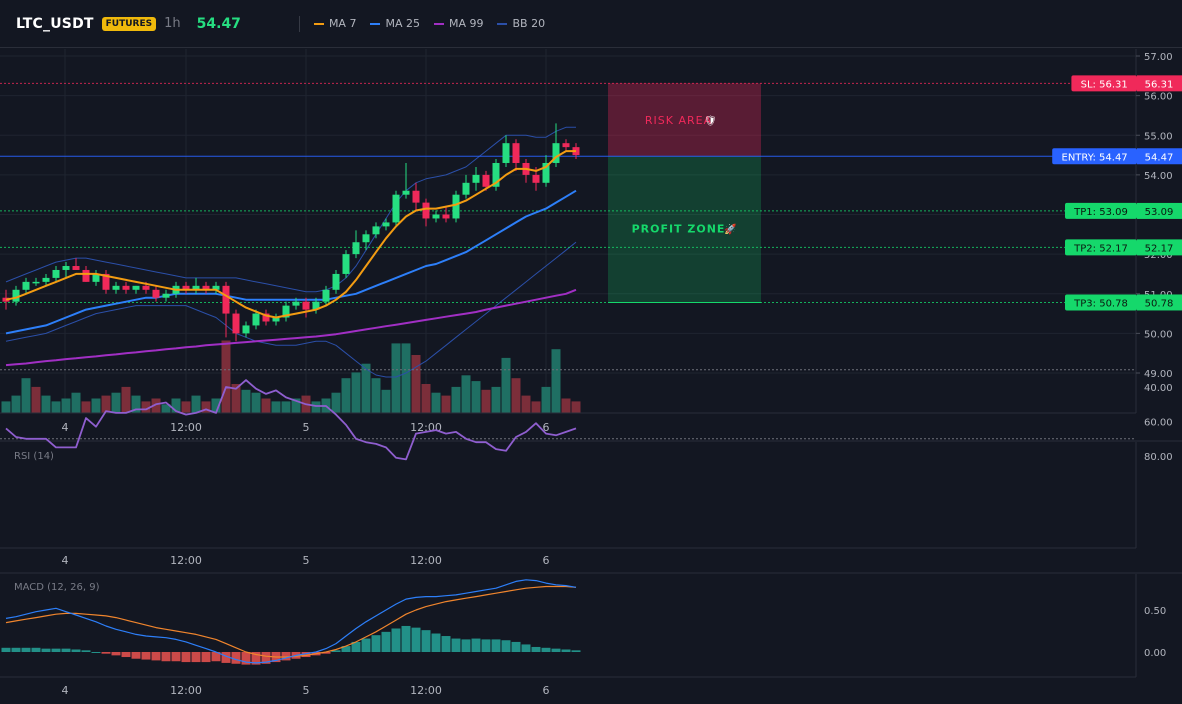  I want to click on legend-ma7: MA 7, so click(334, 23).